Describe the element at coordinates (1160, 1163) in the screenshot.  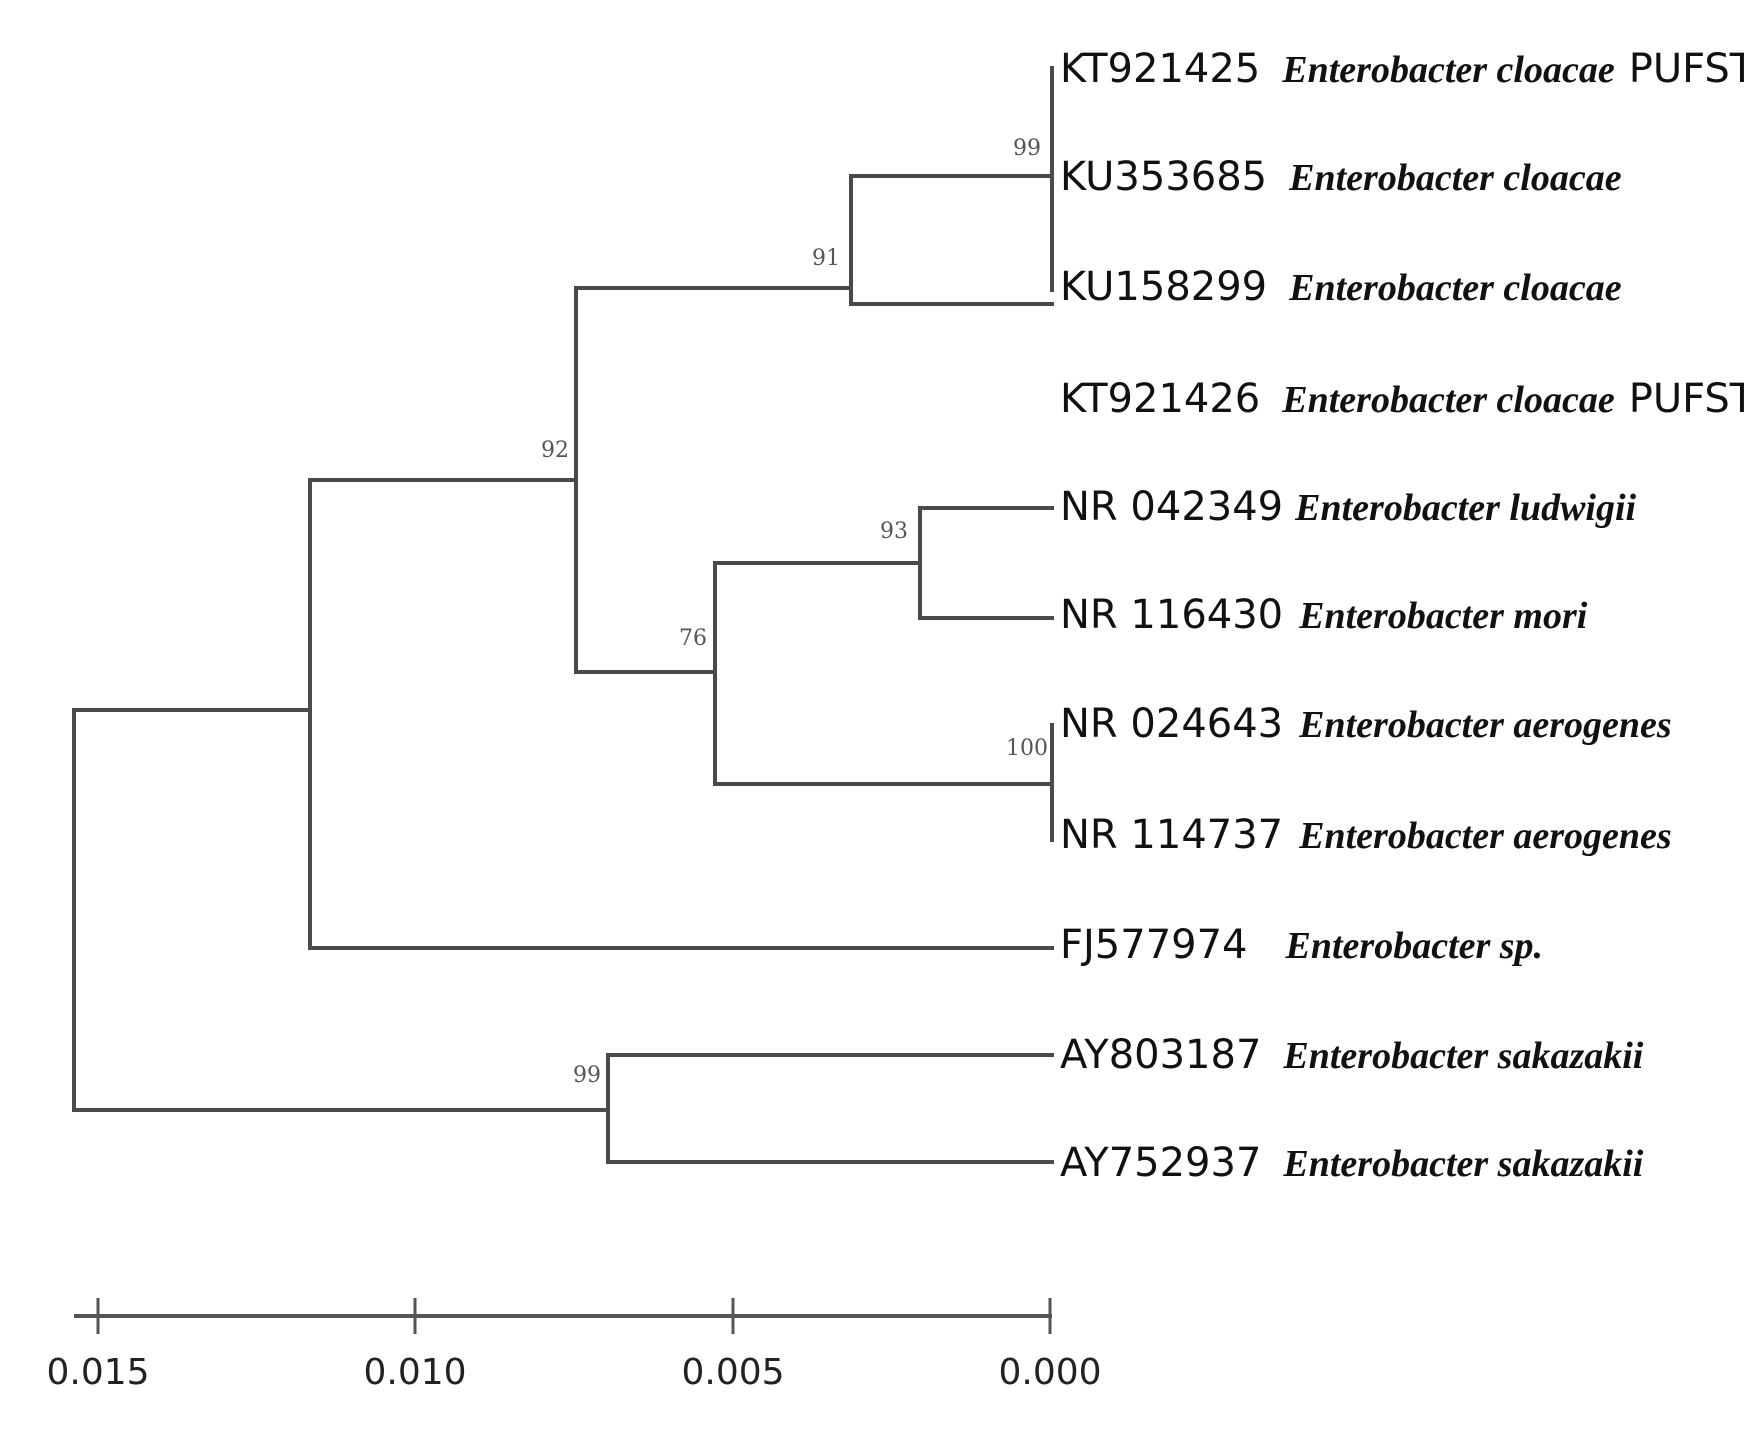
I see `taxon-accession: AY752937` at that location.